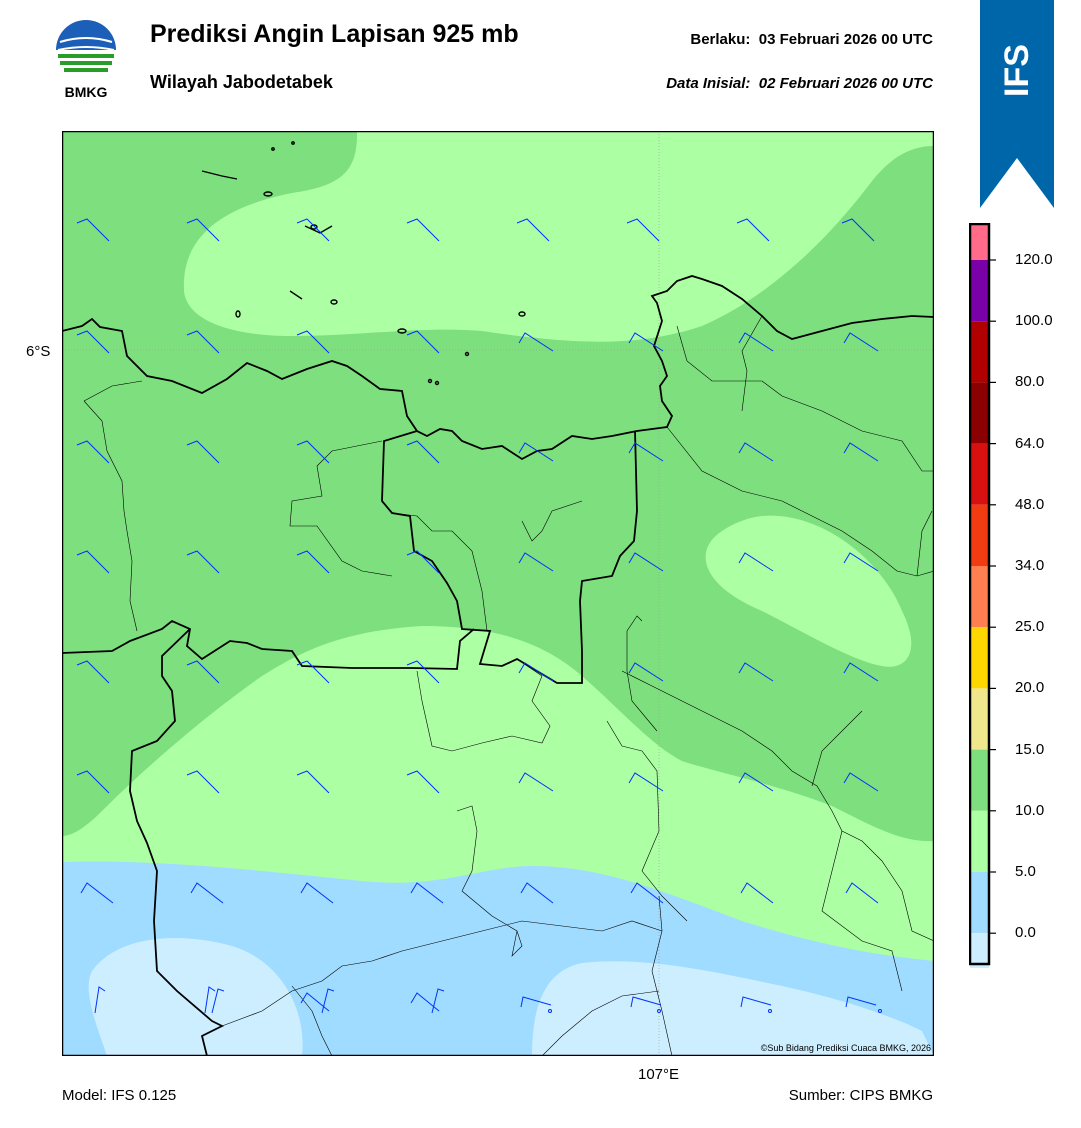  Describe the element at coordinates (509, 557) in the screenshot. I see `province-border` at that location.